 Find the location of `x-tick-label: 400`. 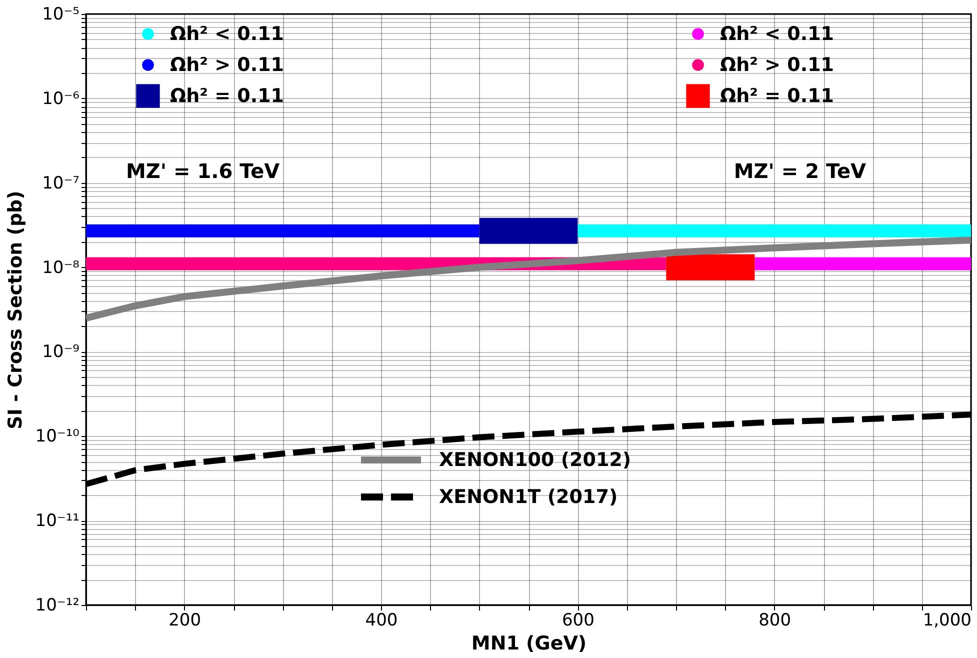

x-tick-label: 400 is located at coordinates (381, 620).